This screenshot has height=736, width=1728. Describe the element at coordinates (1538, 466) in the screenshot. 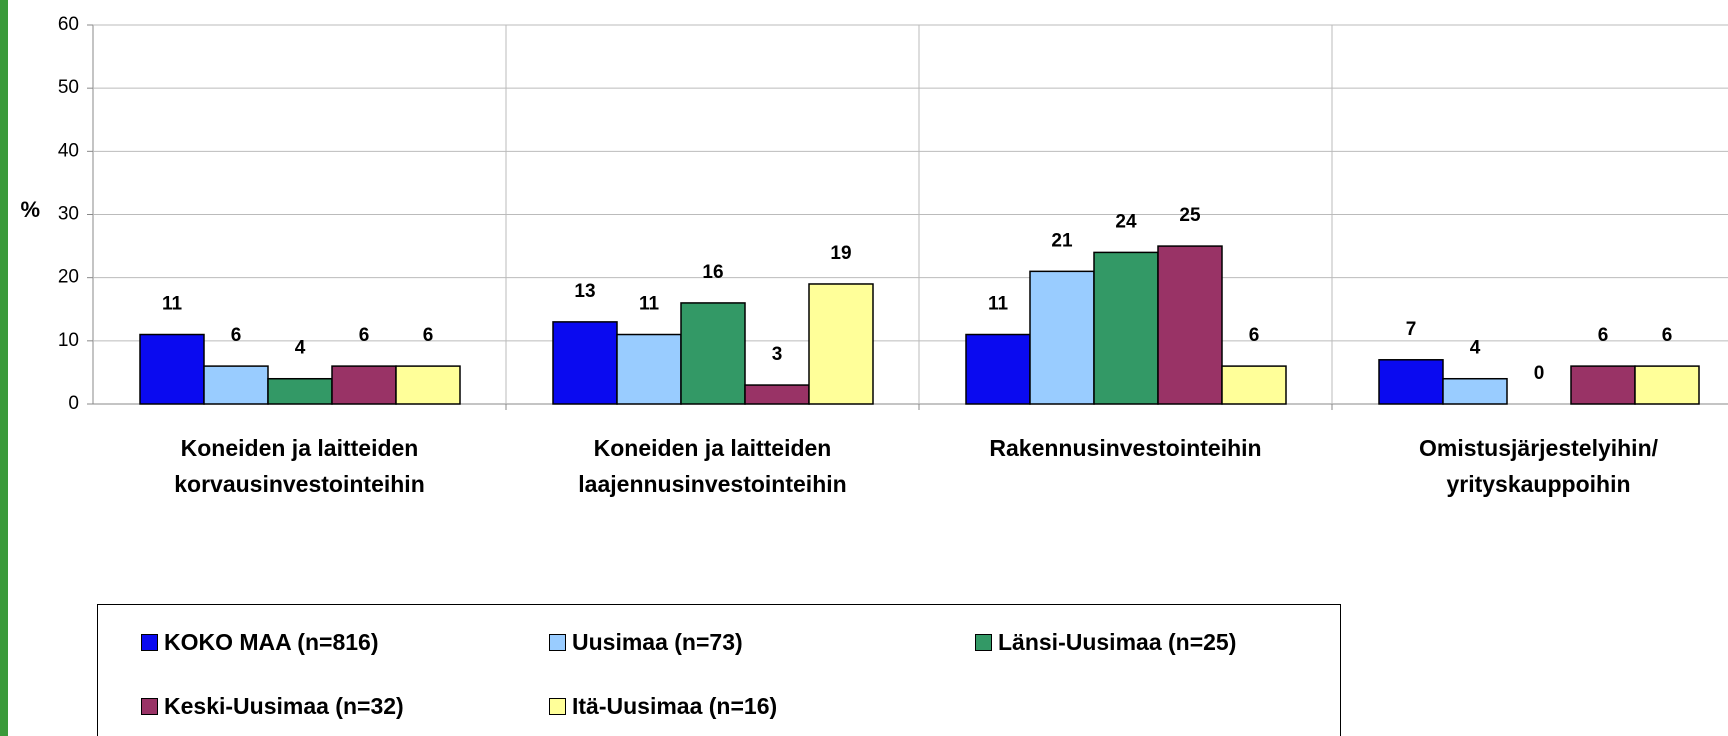

I see `x-tick-label: Omistusjärjestelyihin/ yrityskauppoihin` at that location.